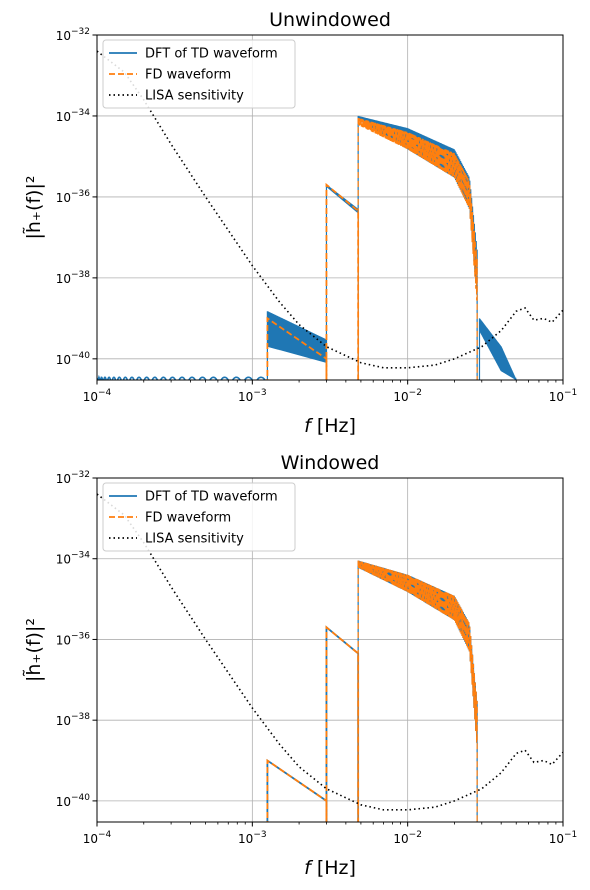  I want to click on chart-title: Windowed, so click(330, 463).